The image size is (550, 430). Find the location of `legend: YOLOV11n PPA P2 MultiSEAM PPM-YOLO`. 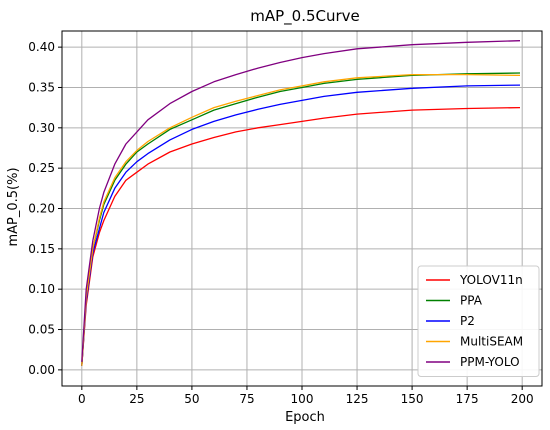

legend: YOLOV11n PPA P2 MultiSEAM PPM-YOLO is located at coordinates (478, 321).